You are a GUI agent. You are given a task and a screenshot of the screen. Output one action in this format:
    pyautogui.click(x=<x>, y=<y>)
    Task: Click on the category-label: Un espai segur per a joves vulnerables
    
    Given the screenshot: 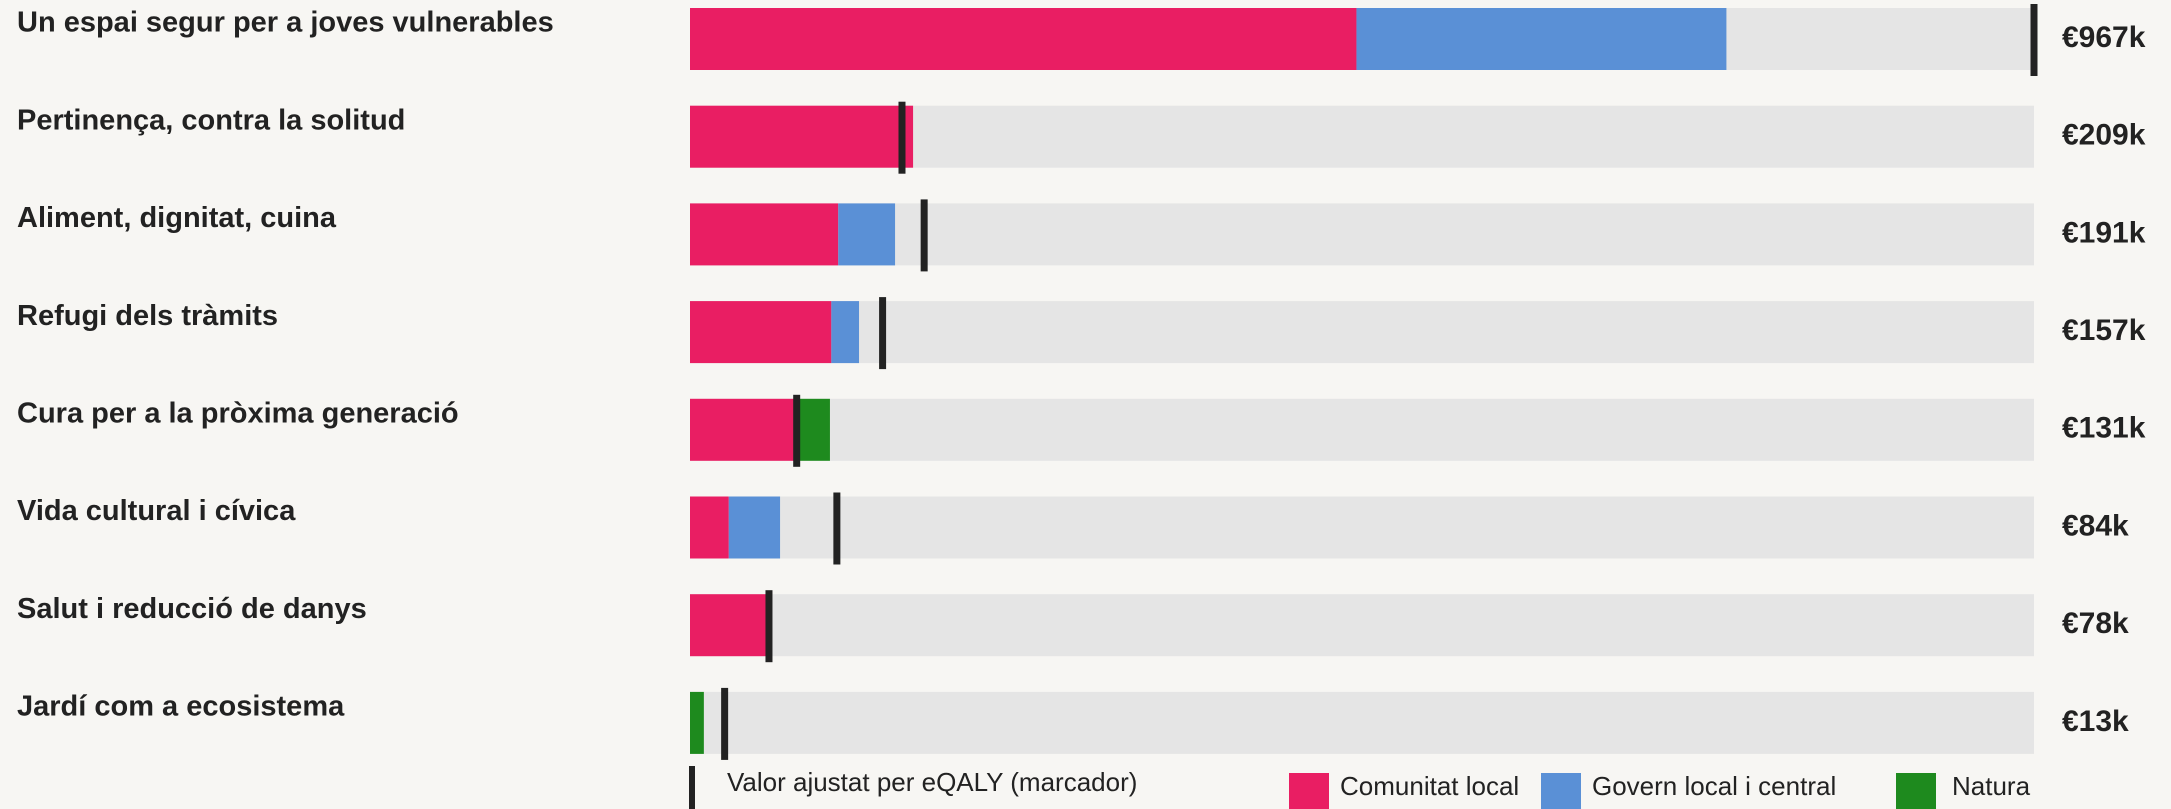 What is the action you would take?
    pyautogui.click(x=285, y=23)
    